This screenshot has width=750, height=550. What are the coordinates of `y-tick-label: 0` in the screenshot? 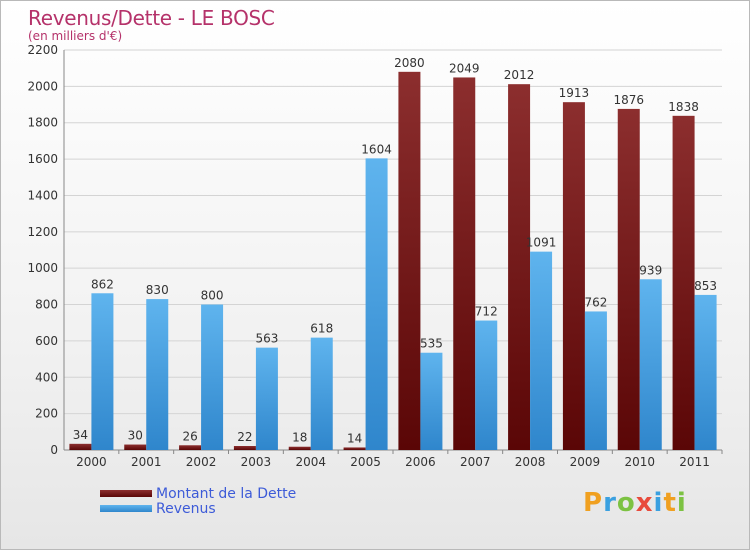 It's located at (54, 450).